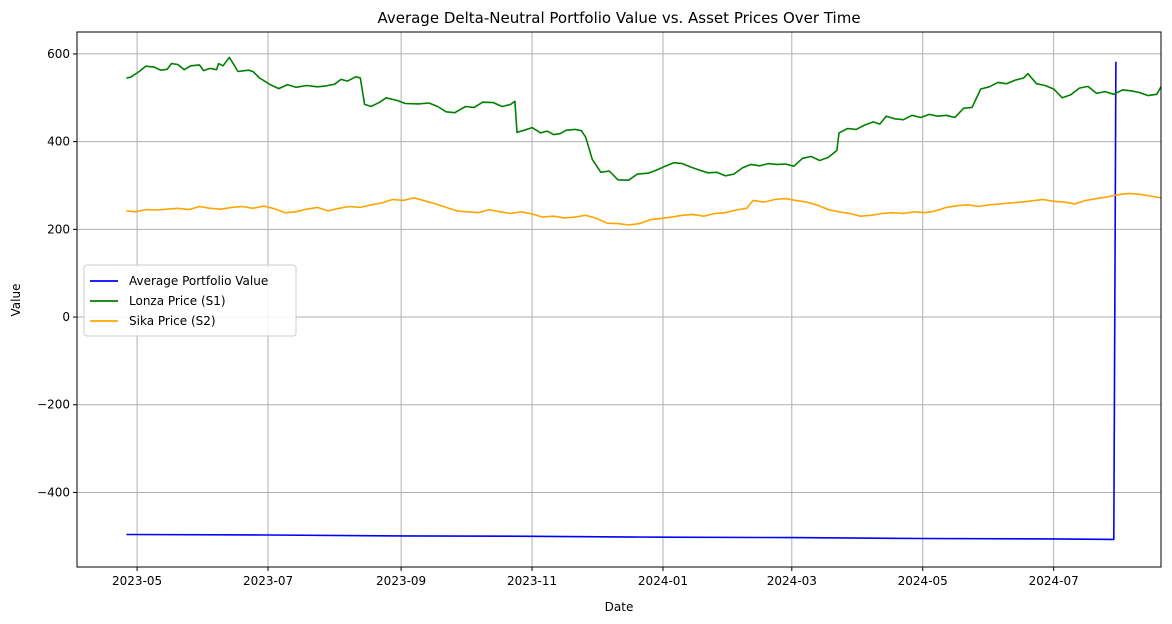 The height and width of the screenshot is (624, 1172). Describe the element at coordinates (137, 581) in the screenshot. I see `x-tick-label: 2023-05` at that location.